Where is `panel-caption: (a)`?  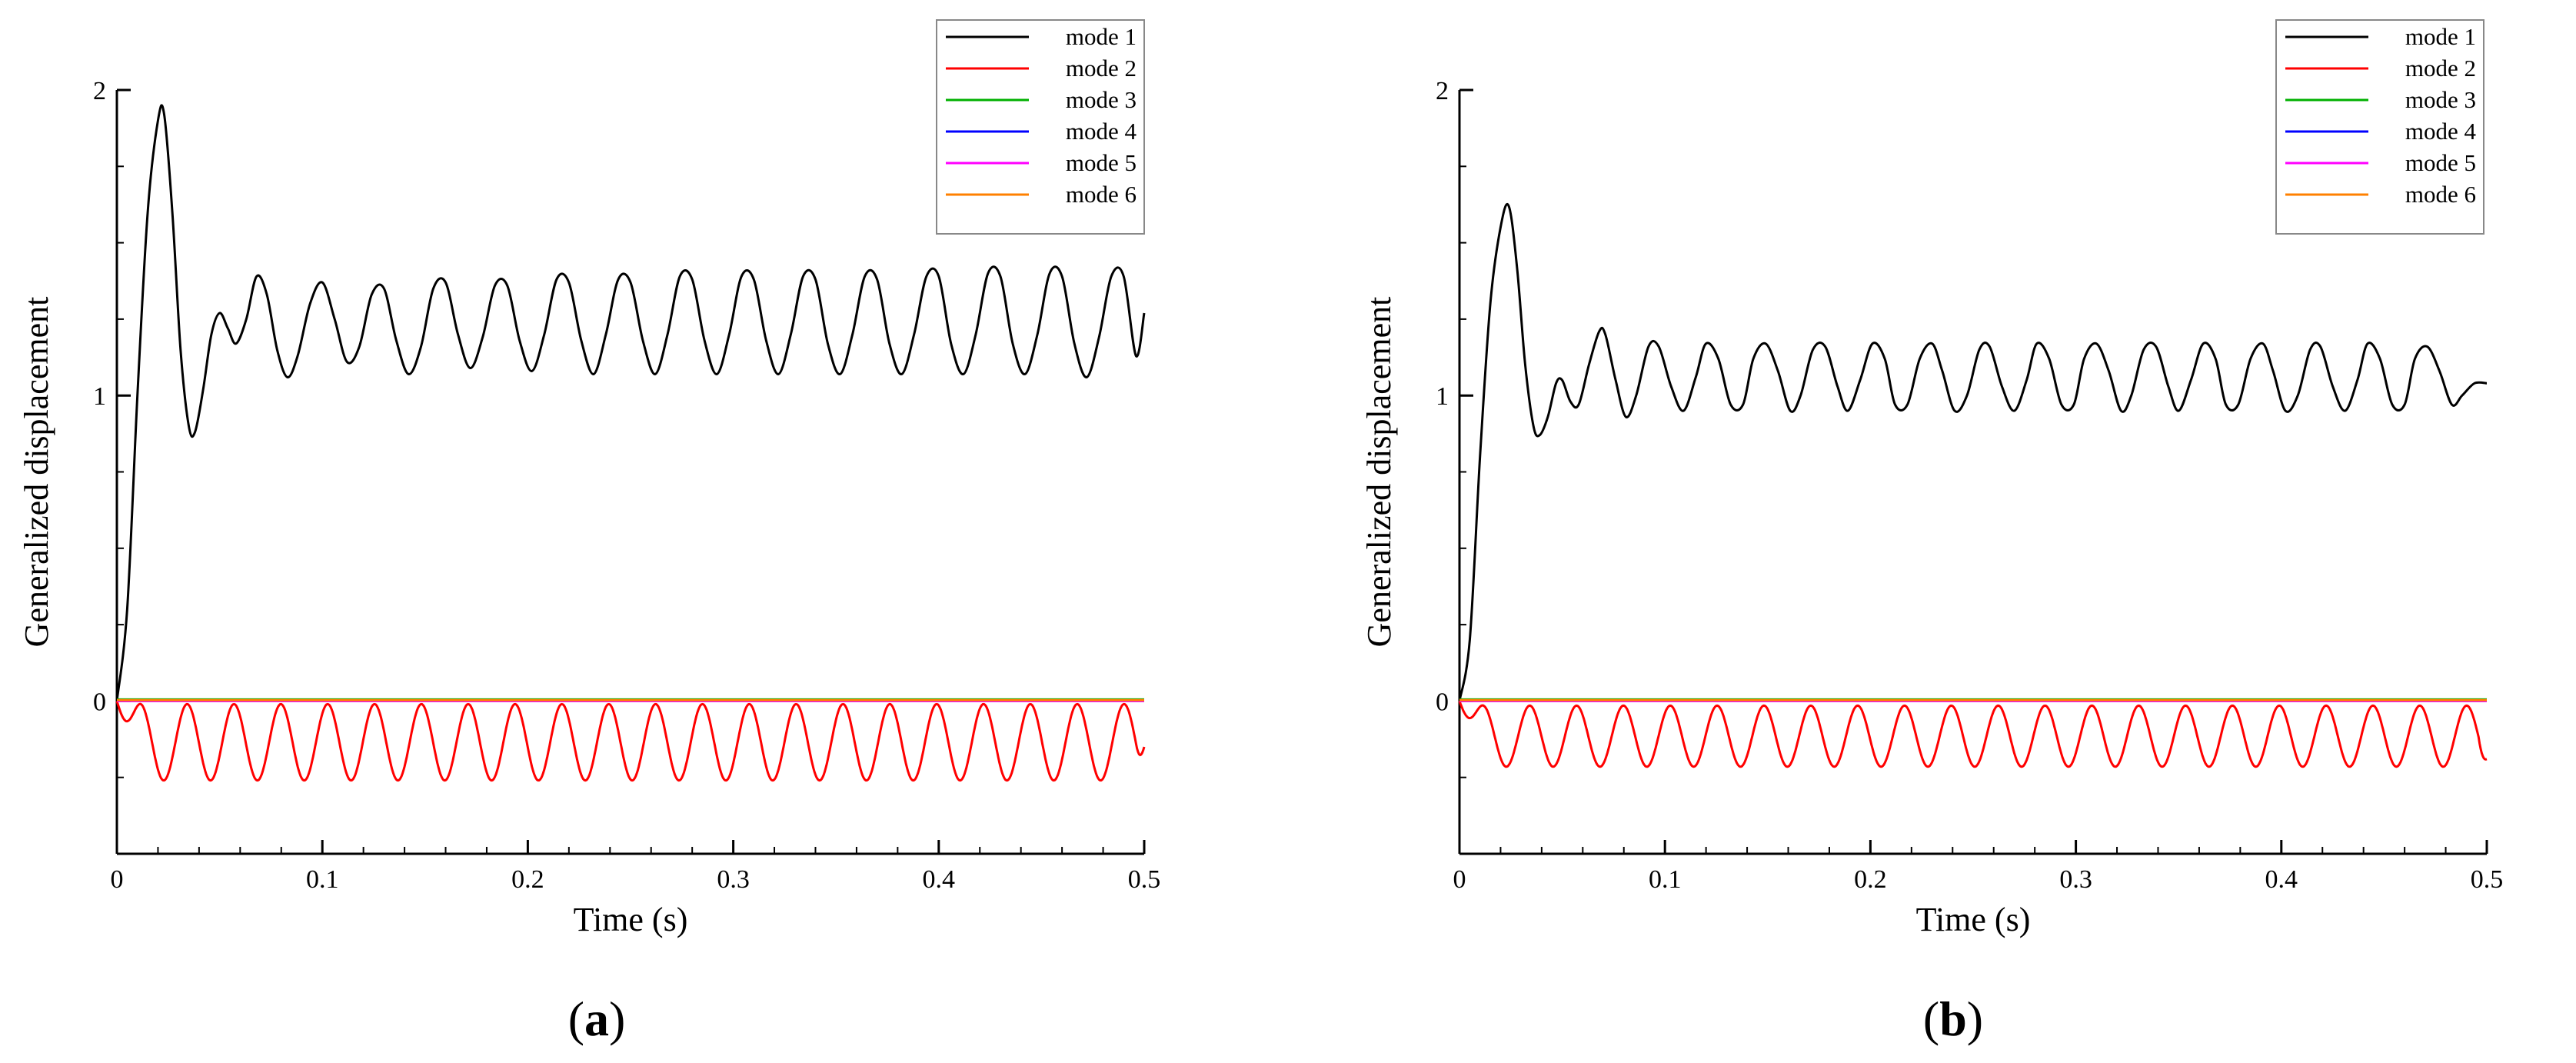
panel-caption: (a) is located at coordinates (597, 1018).